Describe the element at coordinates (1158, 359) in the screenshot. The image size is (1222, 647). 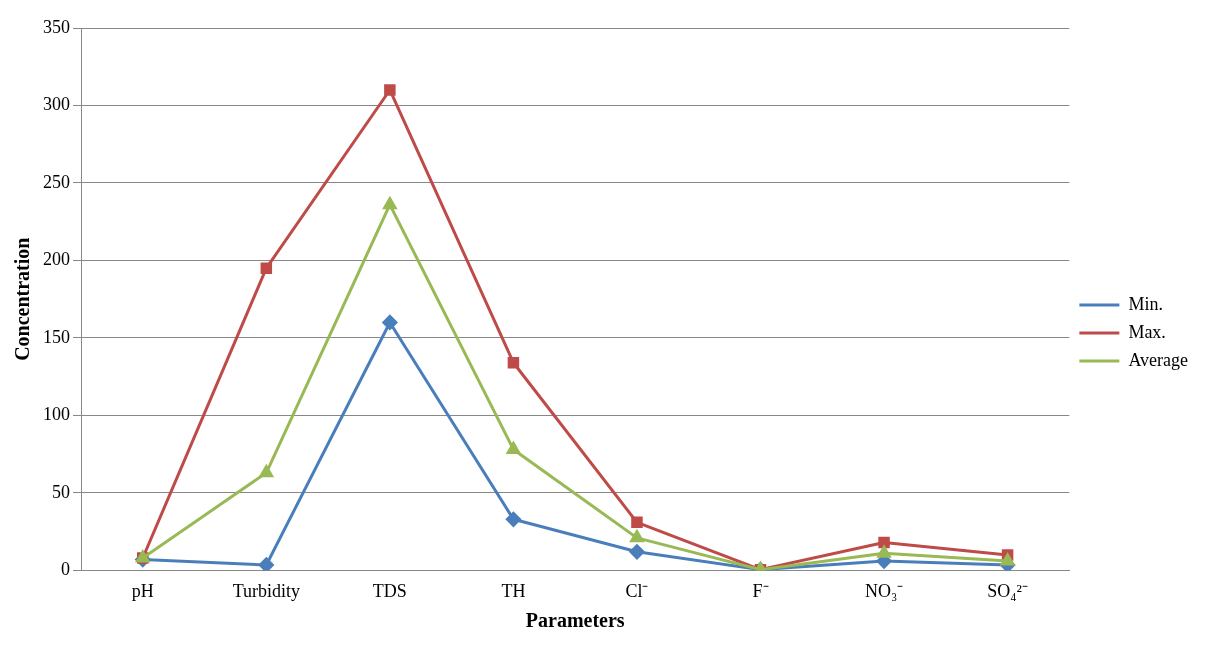
I see `legend-label: Average` at that location.